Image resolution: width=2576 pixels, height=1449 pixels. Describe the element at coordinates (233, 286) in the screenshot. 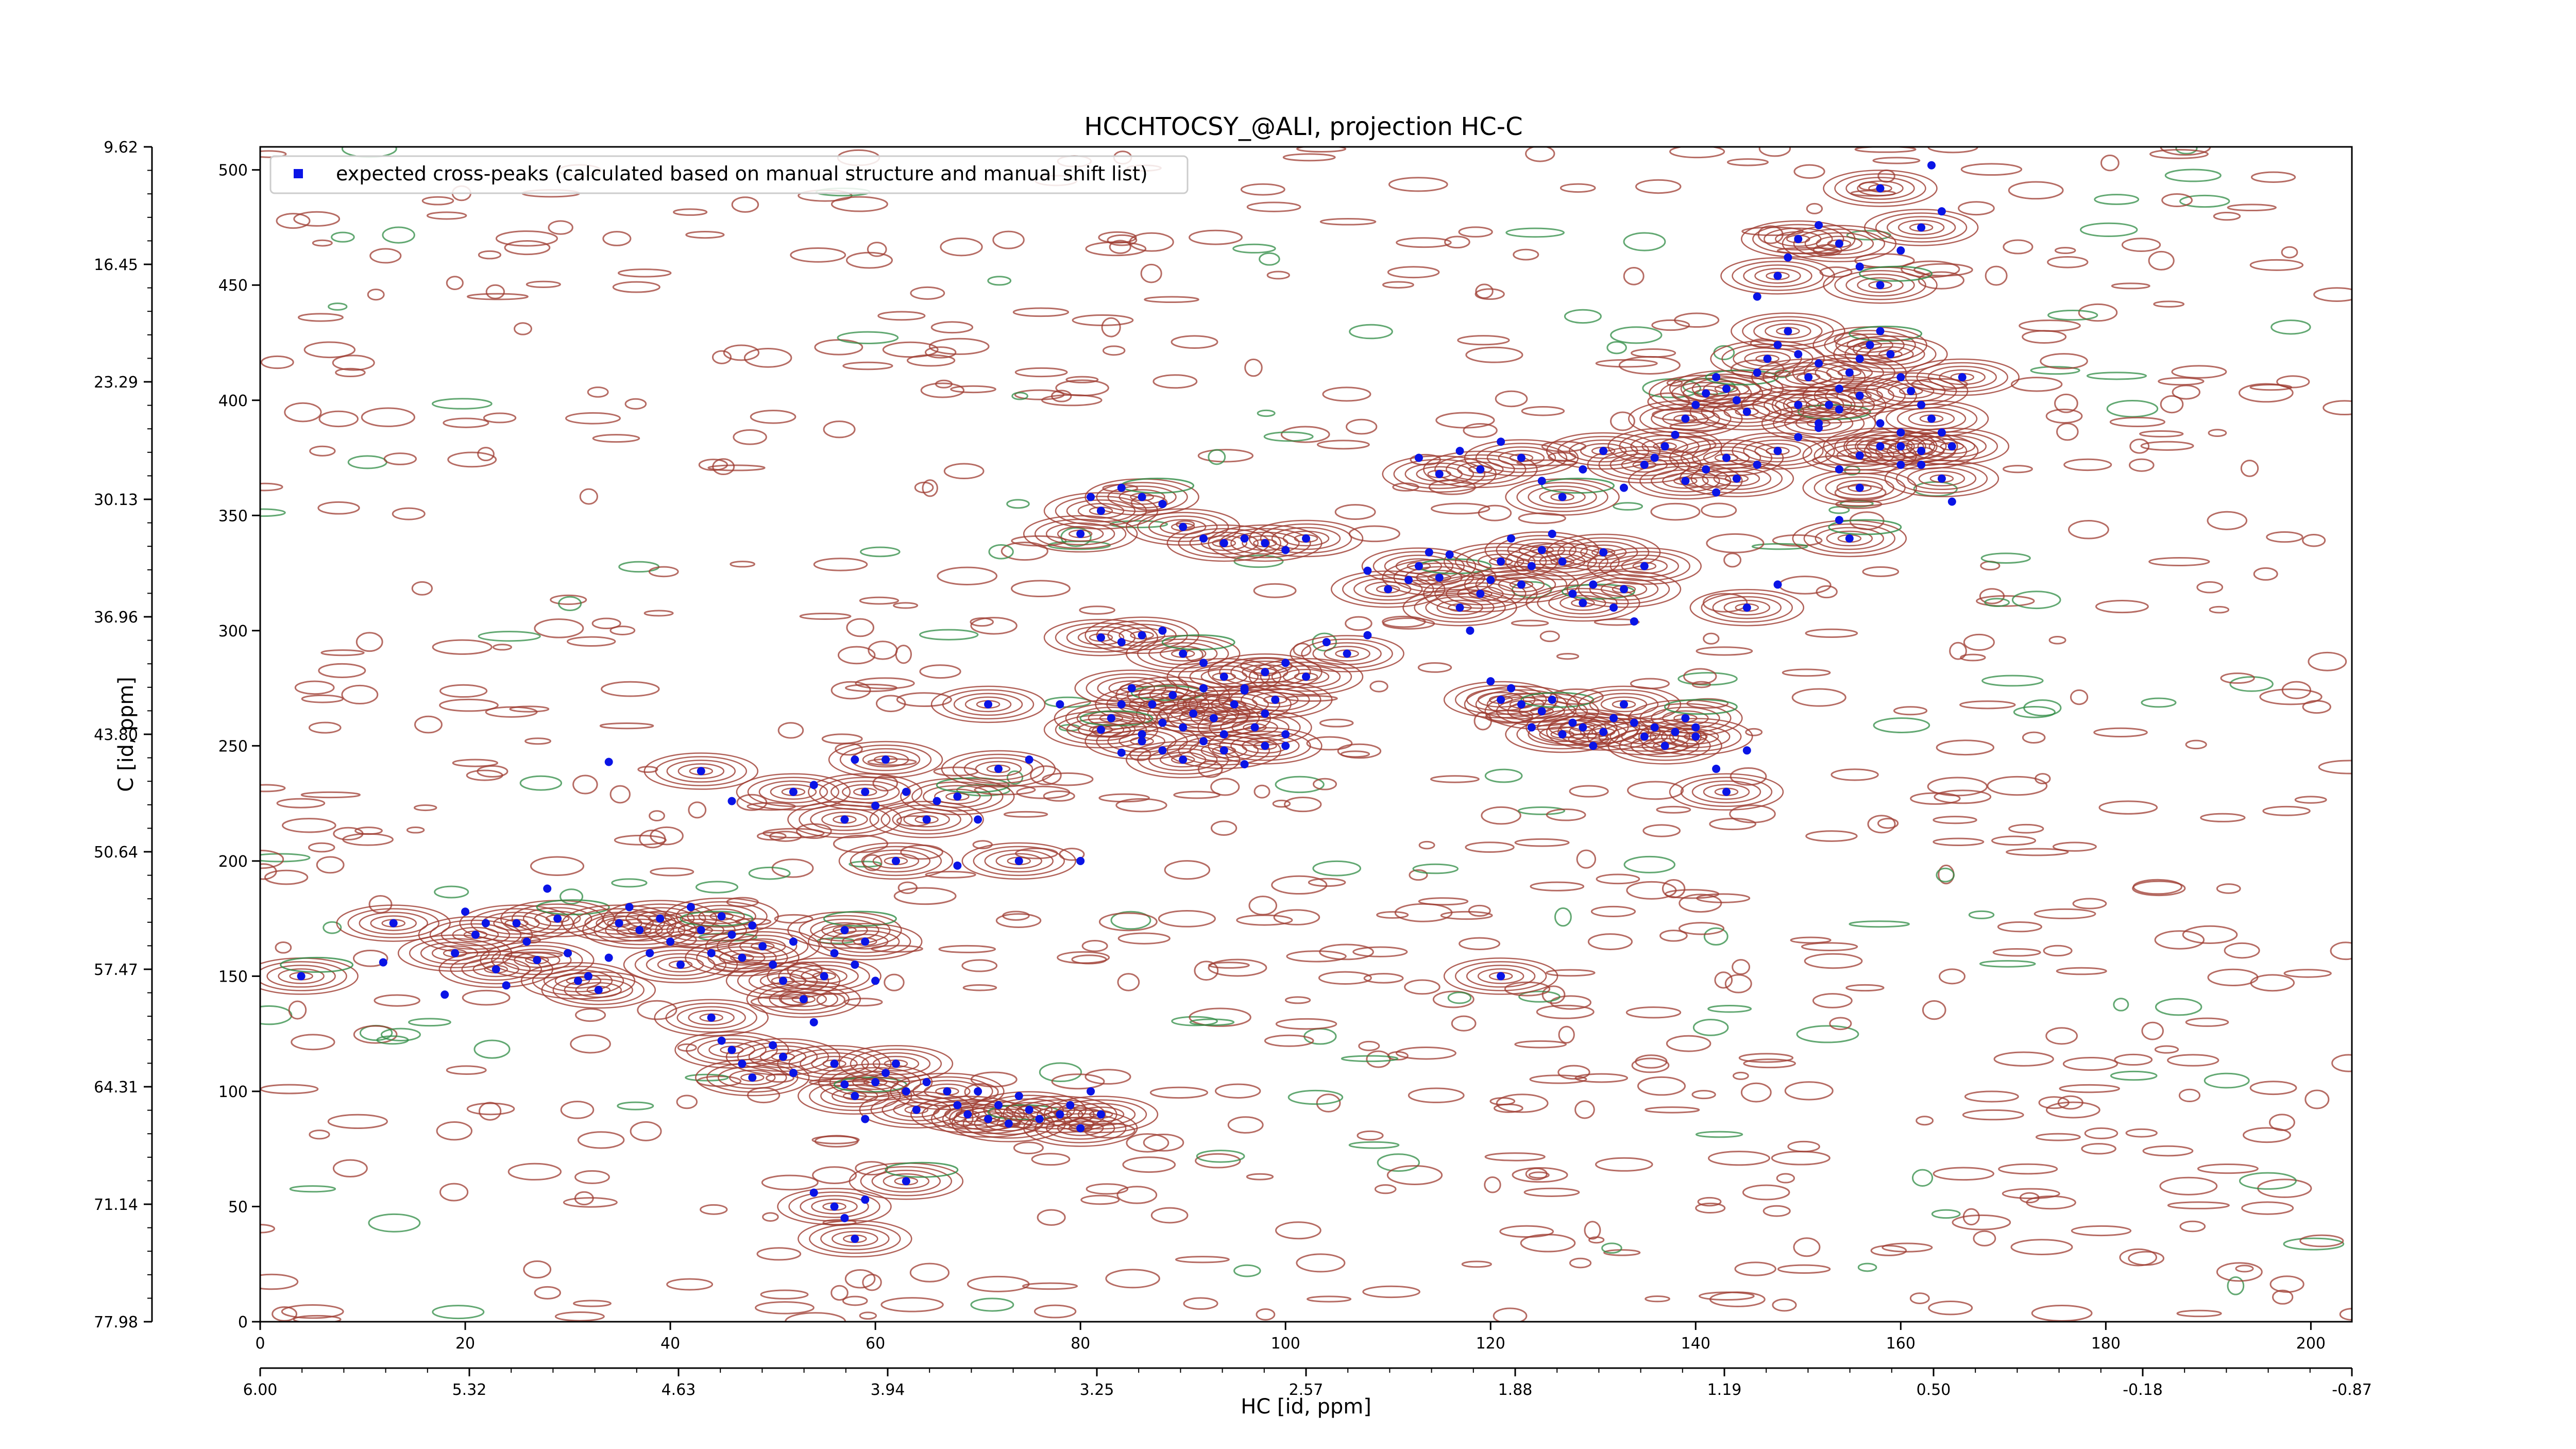

I see `y-tick-label: 450` at that location.